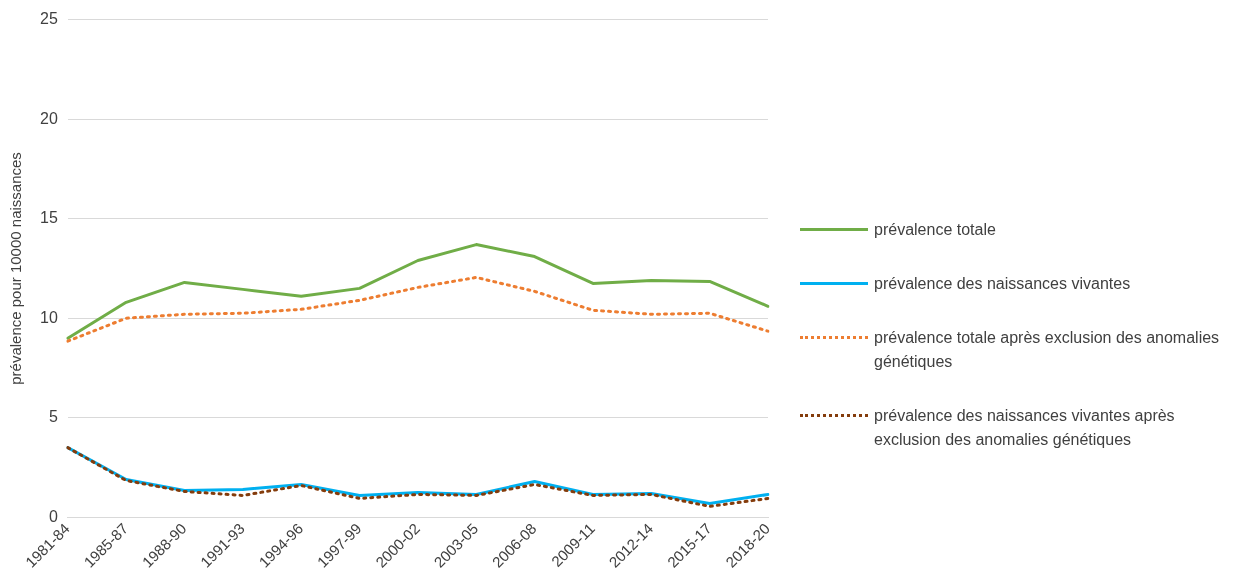 The image size is (1236, 579). What do you see at coordinates (53, 516) in the screenshot?
I see `y-tick-label: 0` at bounding box center [53, 516].